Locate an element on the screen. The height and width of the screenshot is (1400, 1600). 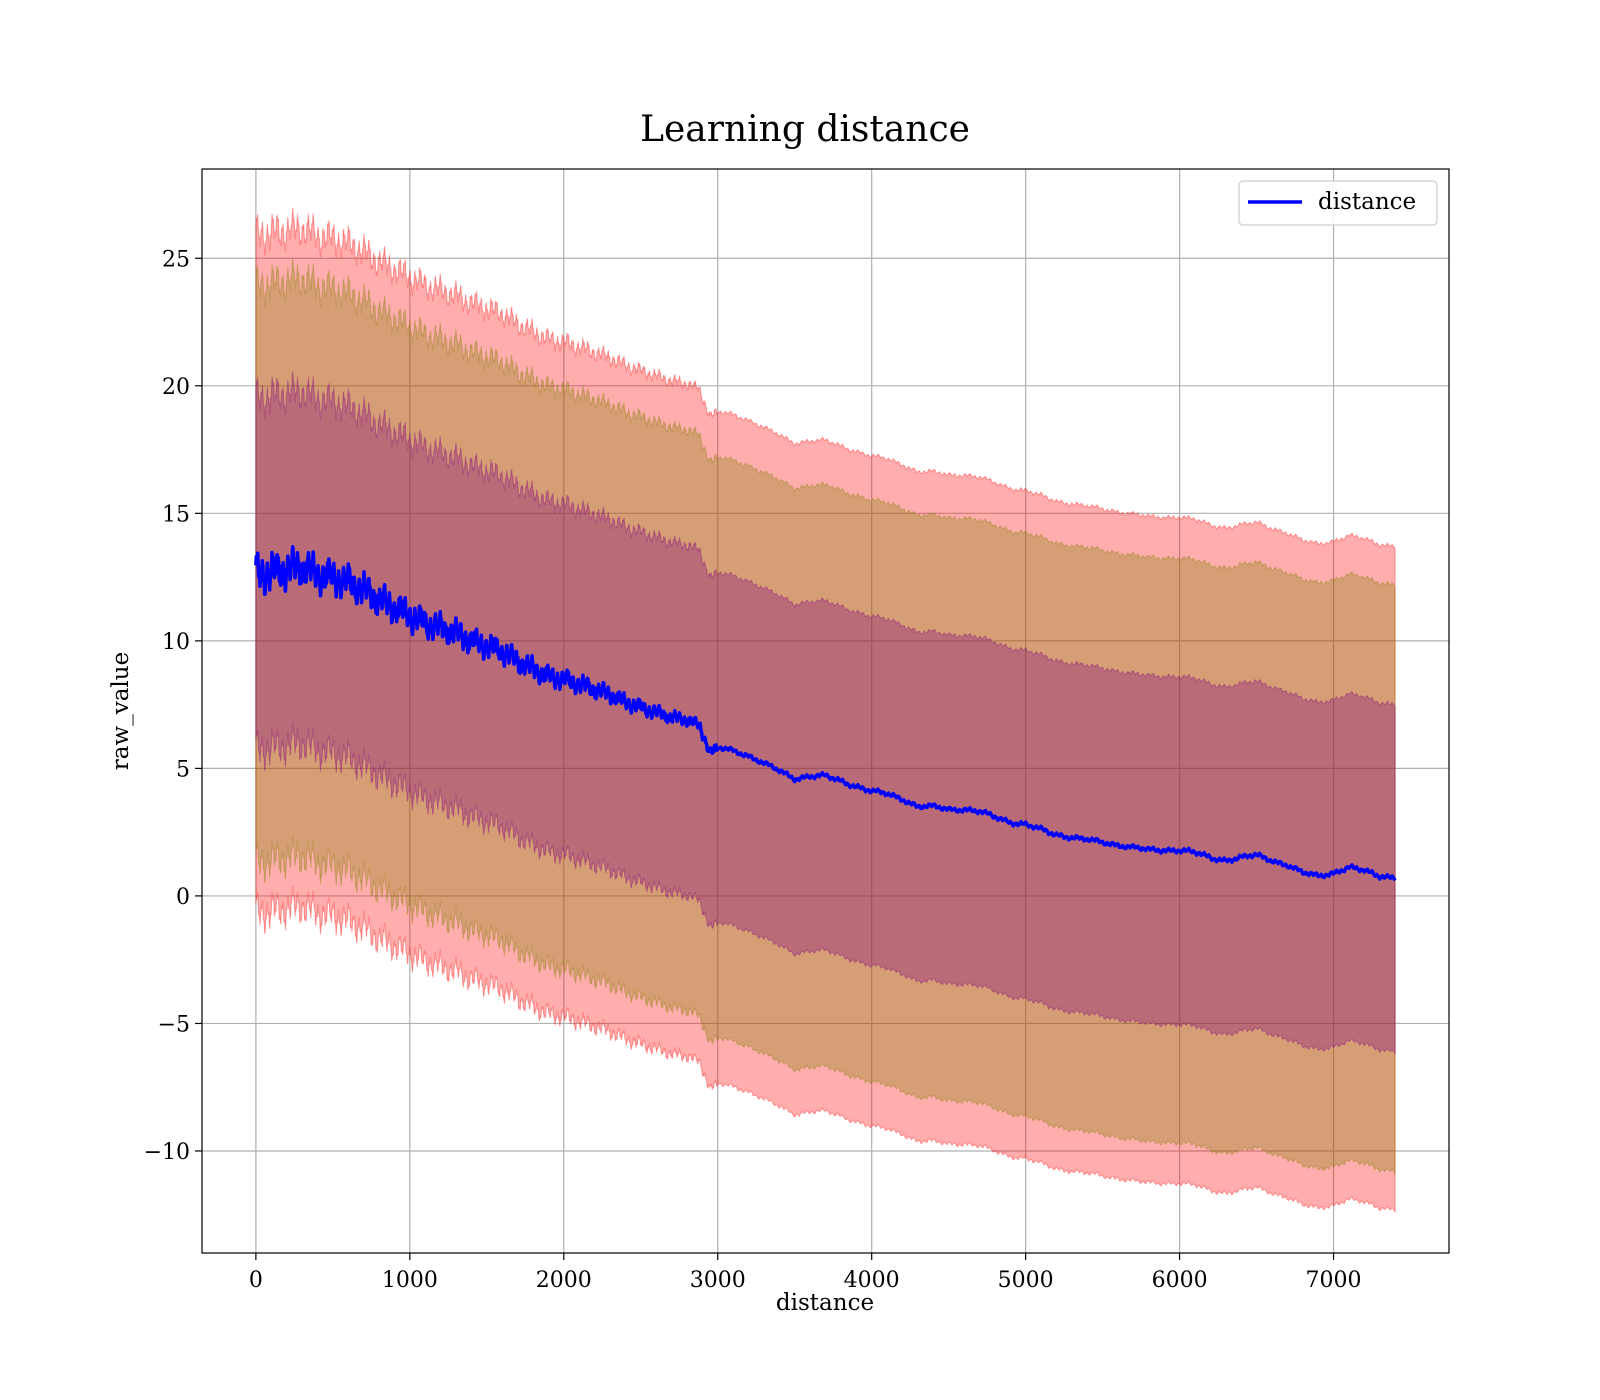
y-tick-label: 15 is located at coordinates (176, 514).